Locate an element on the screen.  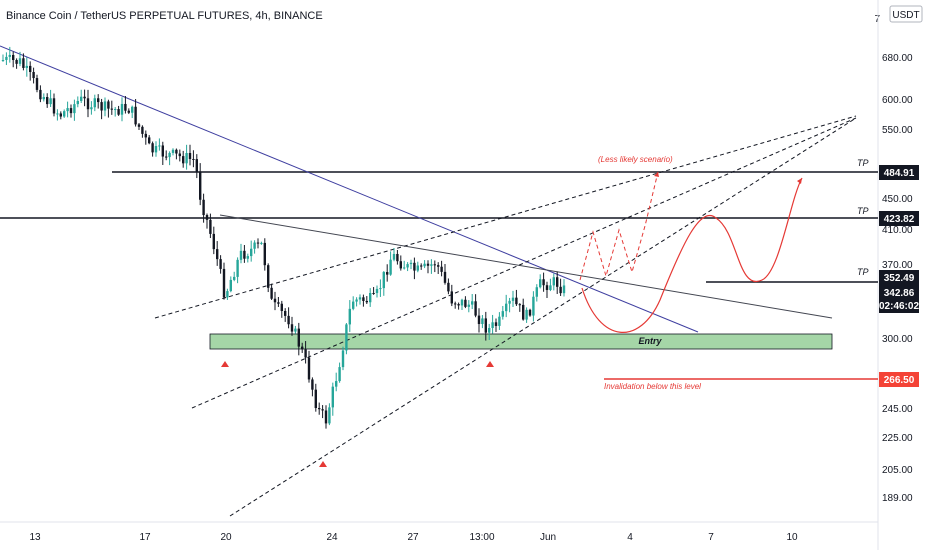
tp-label-3: TP is located at coordinates (863, 272).